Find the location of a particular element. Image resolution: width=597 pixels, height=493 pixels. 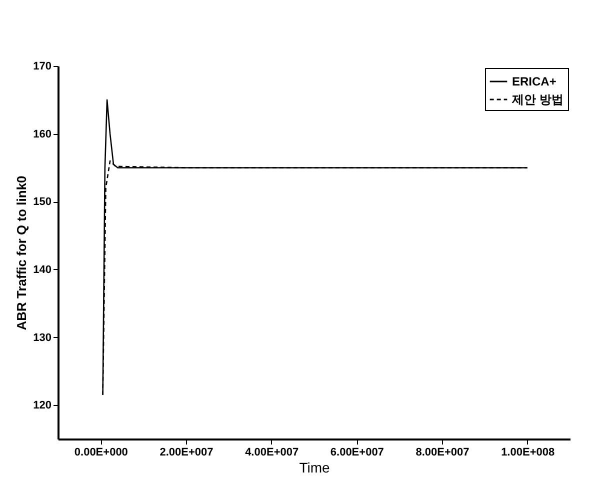

legend-label: 제안 방법 is located at coordinates (537, 99).